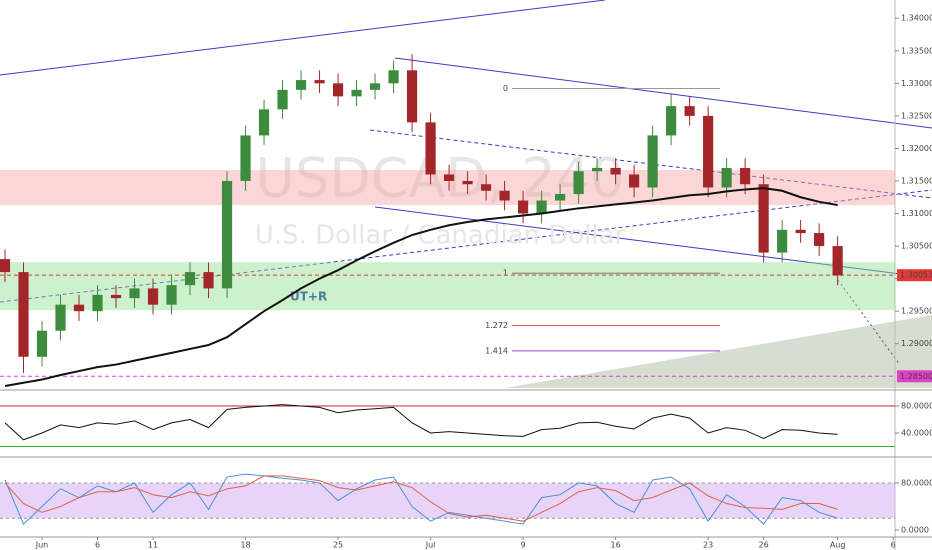 This screenshot has height=550, width=932. Describe the element at coordinates (916, 148) in the screenshot. I see `y-tick-label: 1.32000` at that location.